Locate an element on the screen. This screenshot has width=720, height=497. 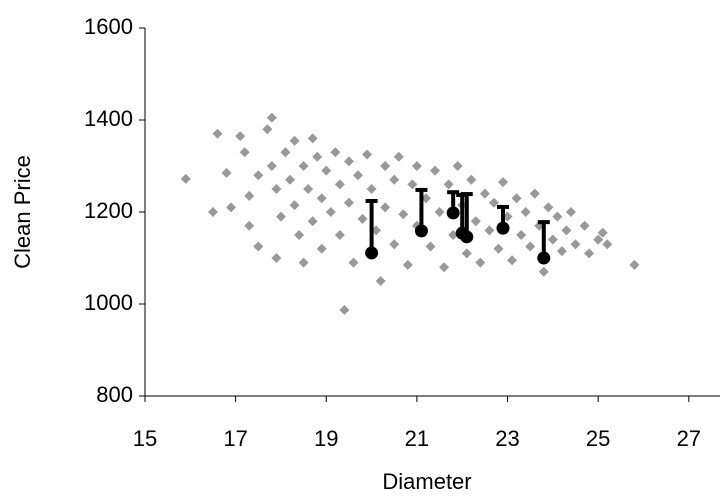
x-tick-label: 27 is located at coordinates (689, 438).